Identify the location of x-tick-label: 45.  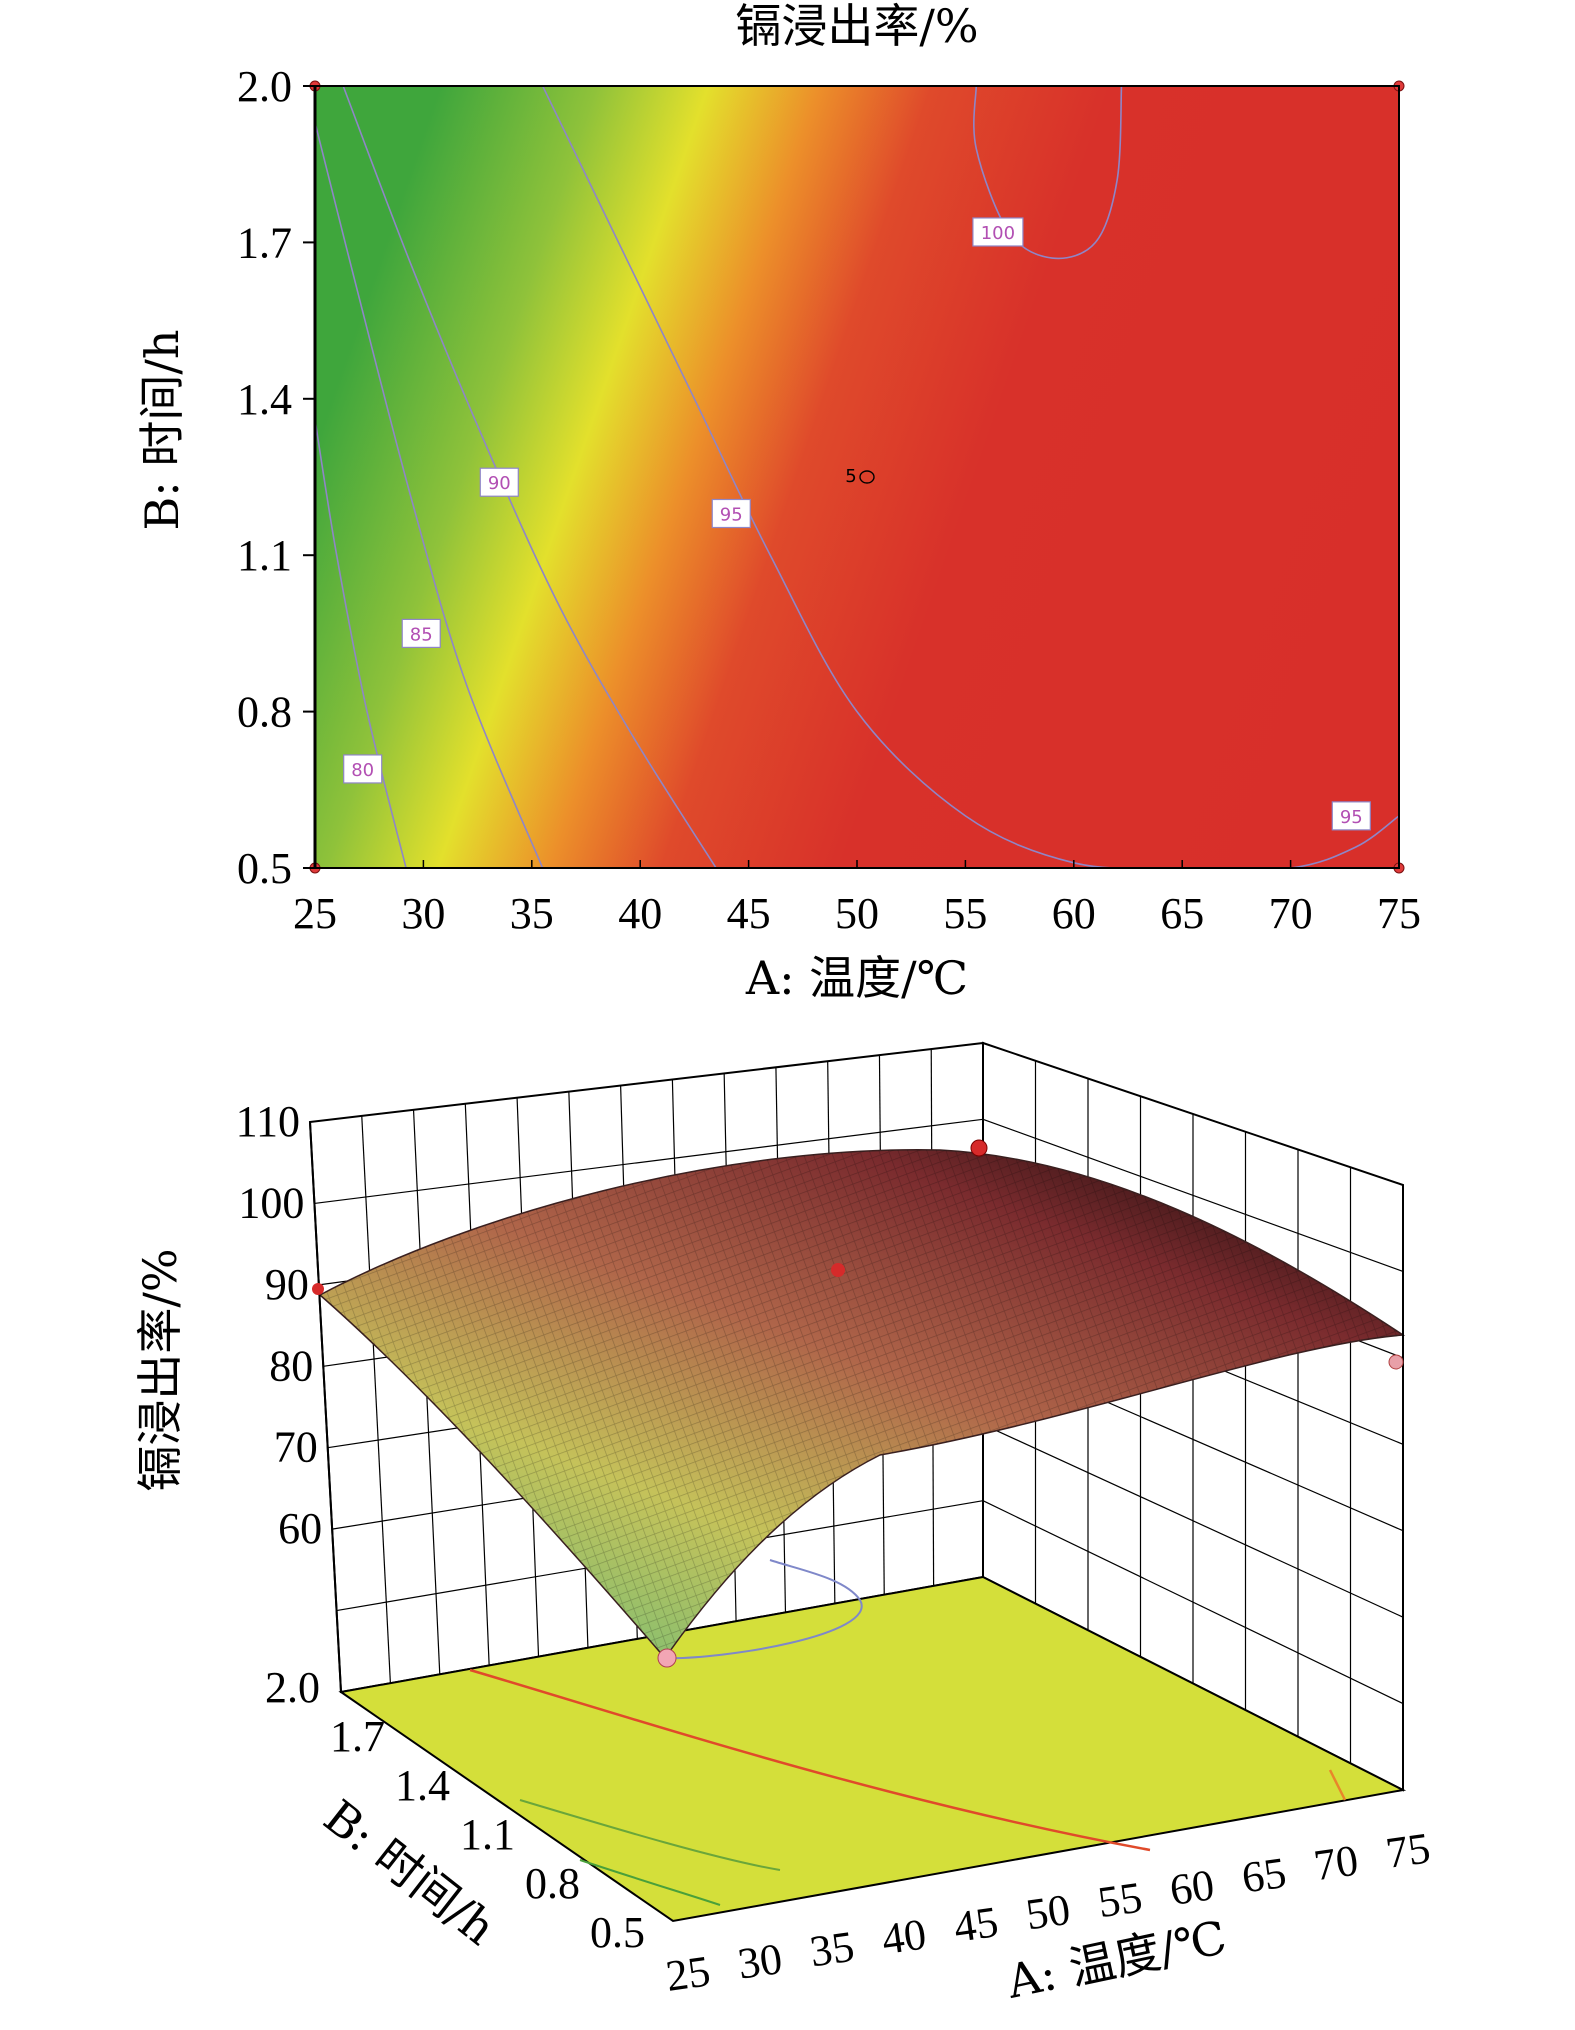
(749, 913).